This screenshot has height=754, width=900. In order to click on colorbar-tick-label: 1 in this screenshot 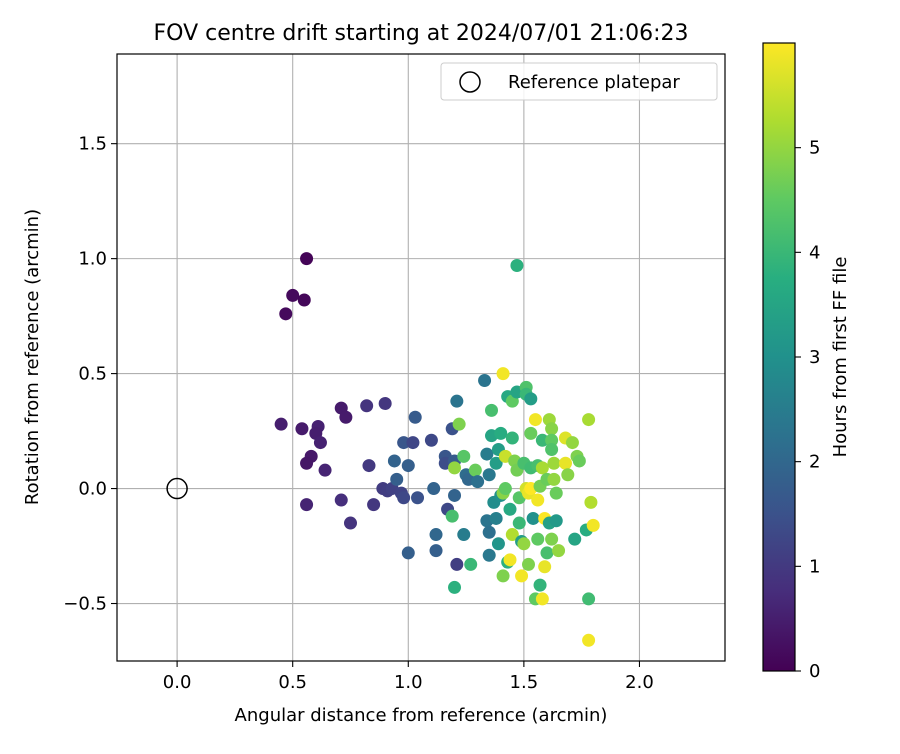, I will do `click(814, 566)`.